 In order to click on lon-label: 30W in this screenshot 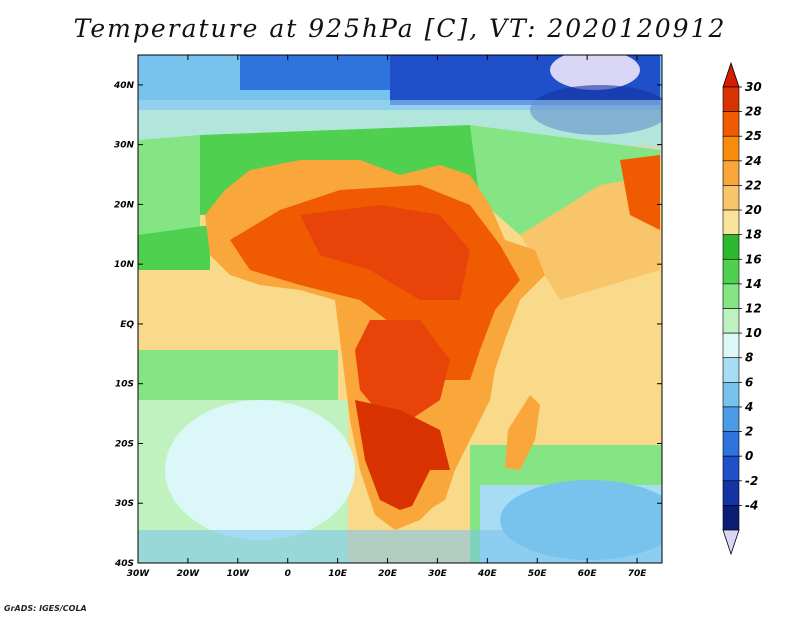, I will do `click(139, 574)`.